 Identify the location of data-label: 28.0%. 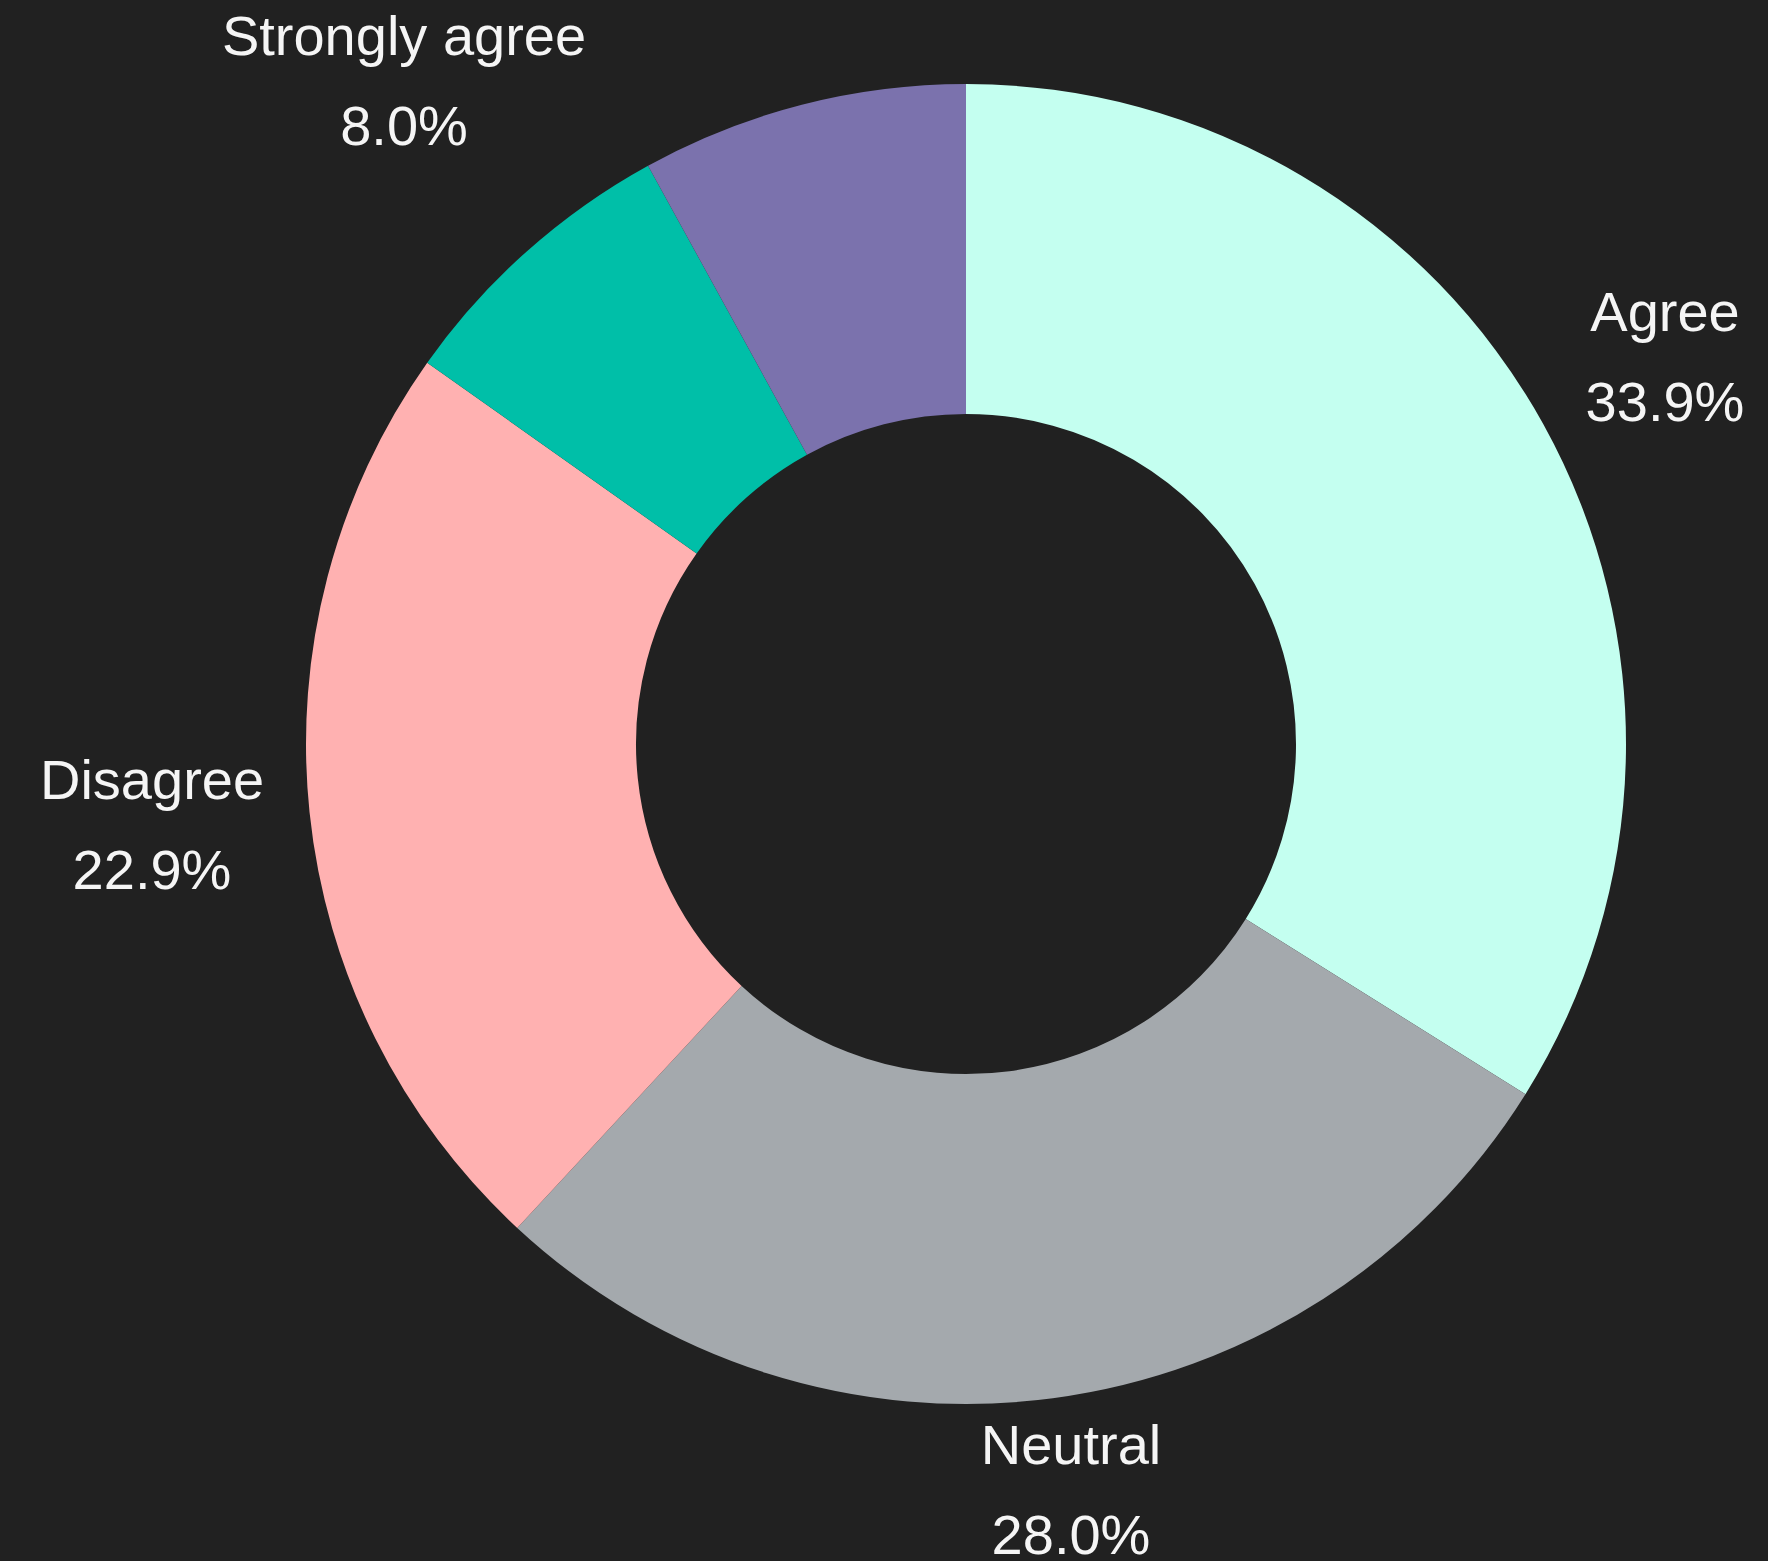
(1071, 1532).